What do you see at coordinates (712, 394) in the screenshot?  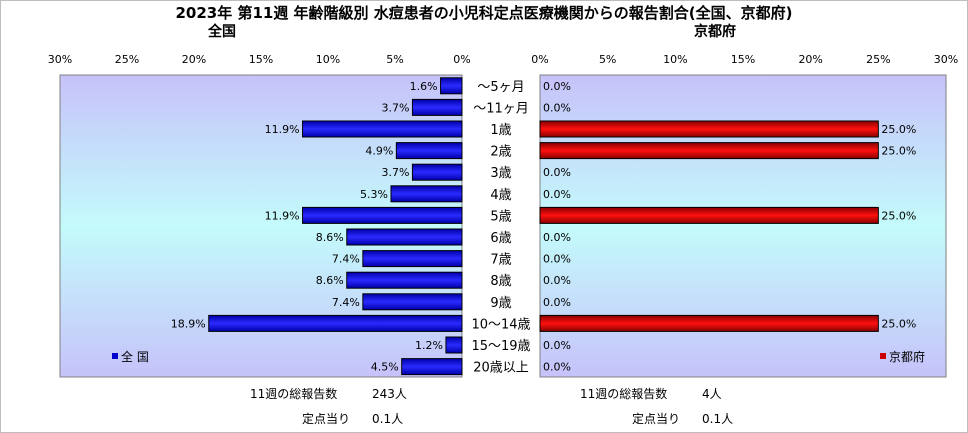 I see `right-footer-total-value: 4人` at bounding box center [712, 394].